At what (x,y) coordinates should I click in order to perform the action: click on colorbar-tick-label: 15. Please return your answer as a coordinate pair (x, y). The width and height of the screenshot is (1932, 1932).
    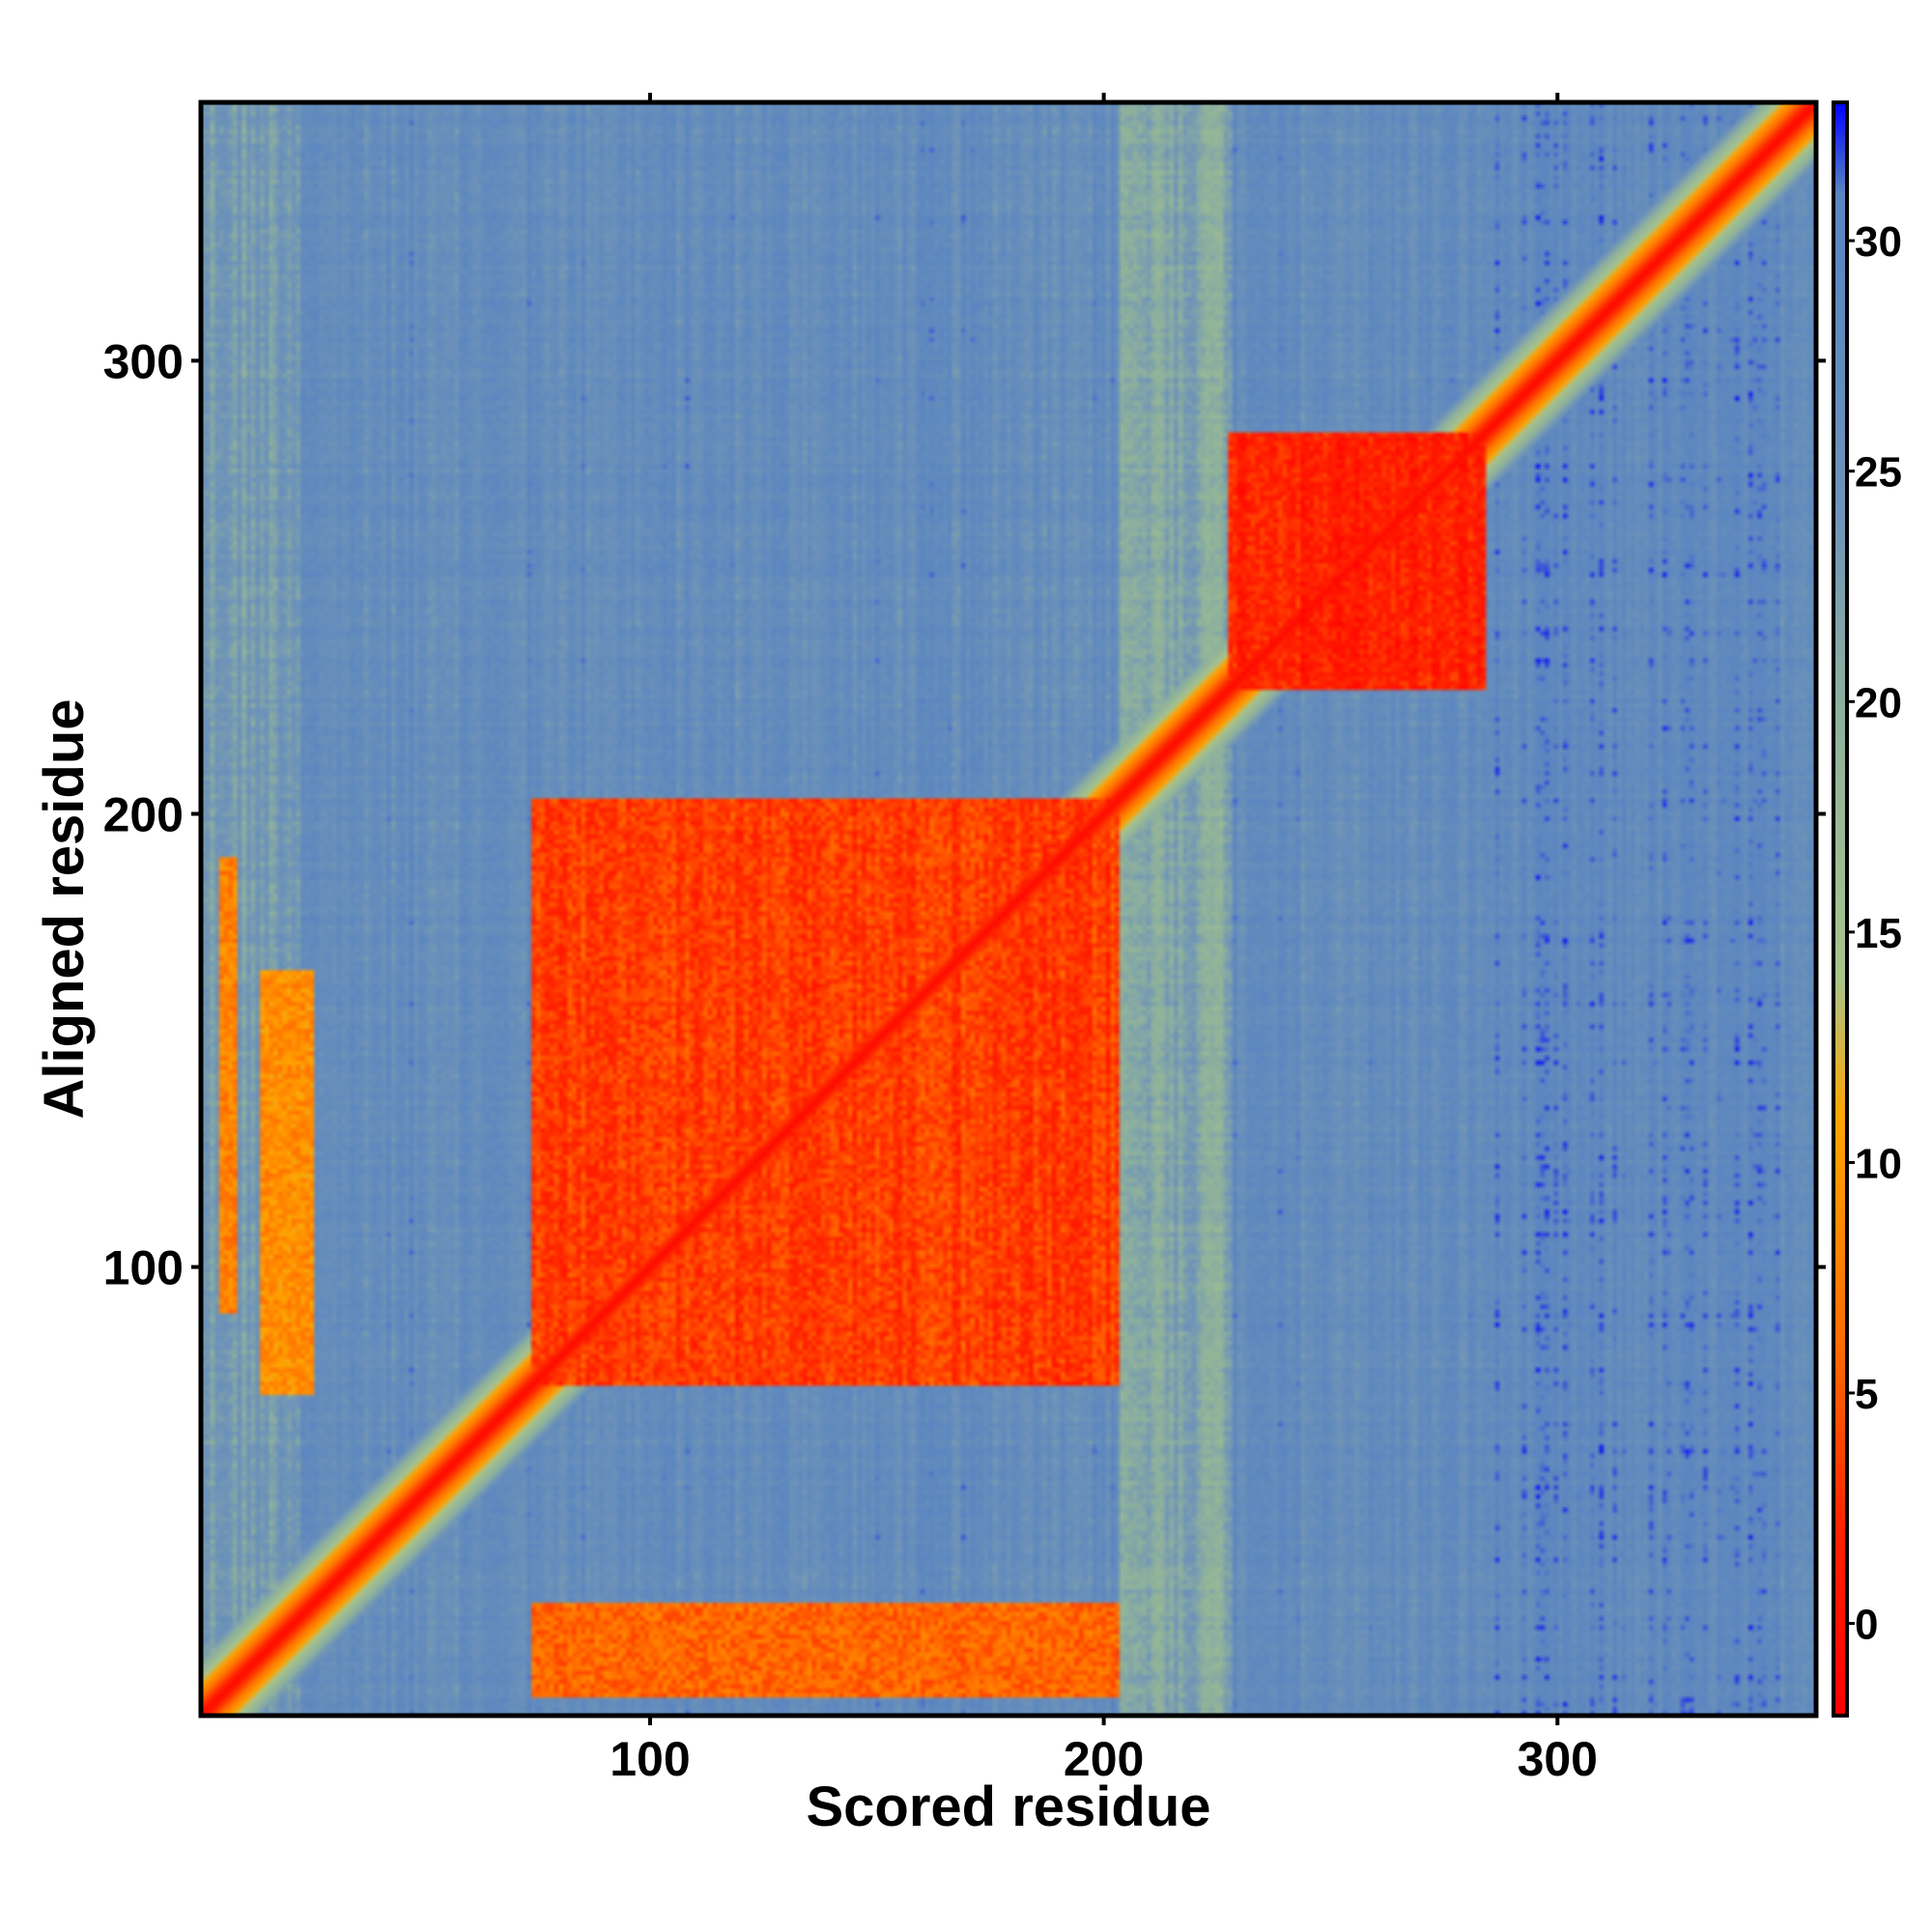
    Looking at the image, I should click on (1878, 933).